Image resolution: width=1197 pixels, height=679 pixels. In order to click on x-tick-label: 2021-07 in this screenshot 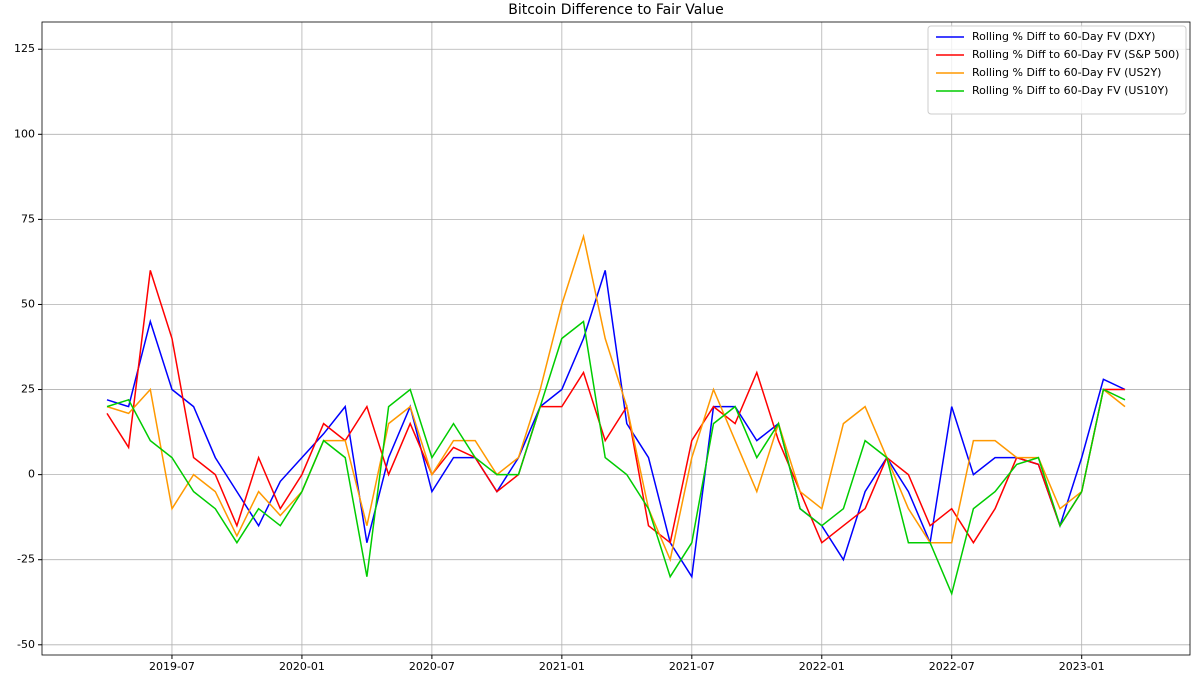, I will do `click(692, 666)`.